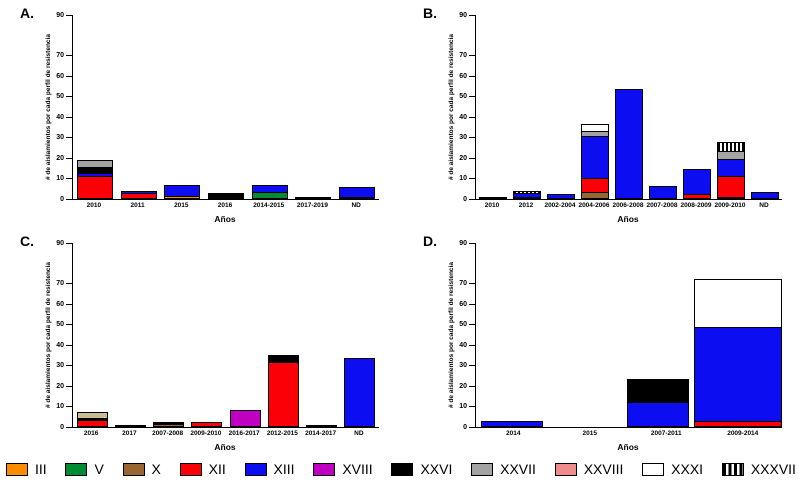 The height and width of the screenshot is (483, 806). I want to click on y-tick-label: 30, so click(60, 366).